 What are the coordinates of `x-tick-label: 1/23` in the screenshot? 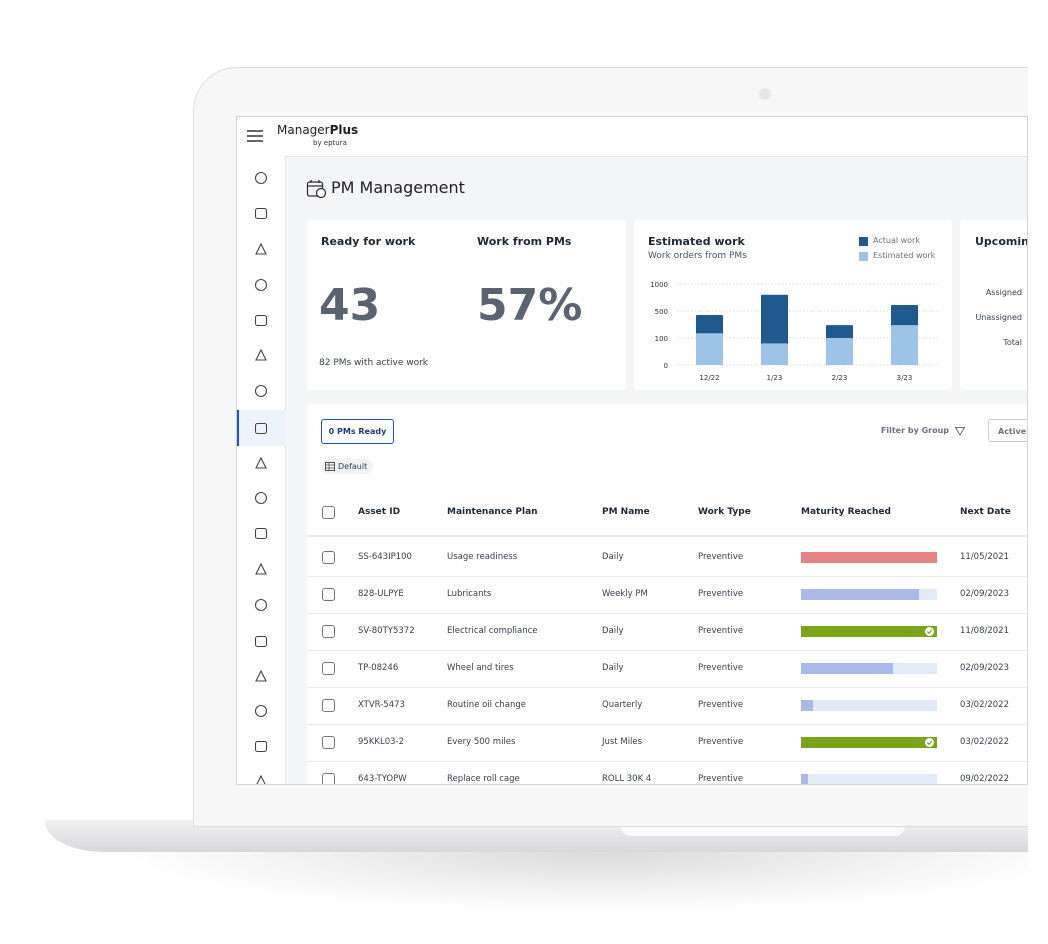 It's located at (775, 378).